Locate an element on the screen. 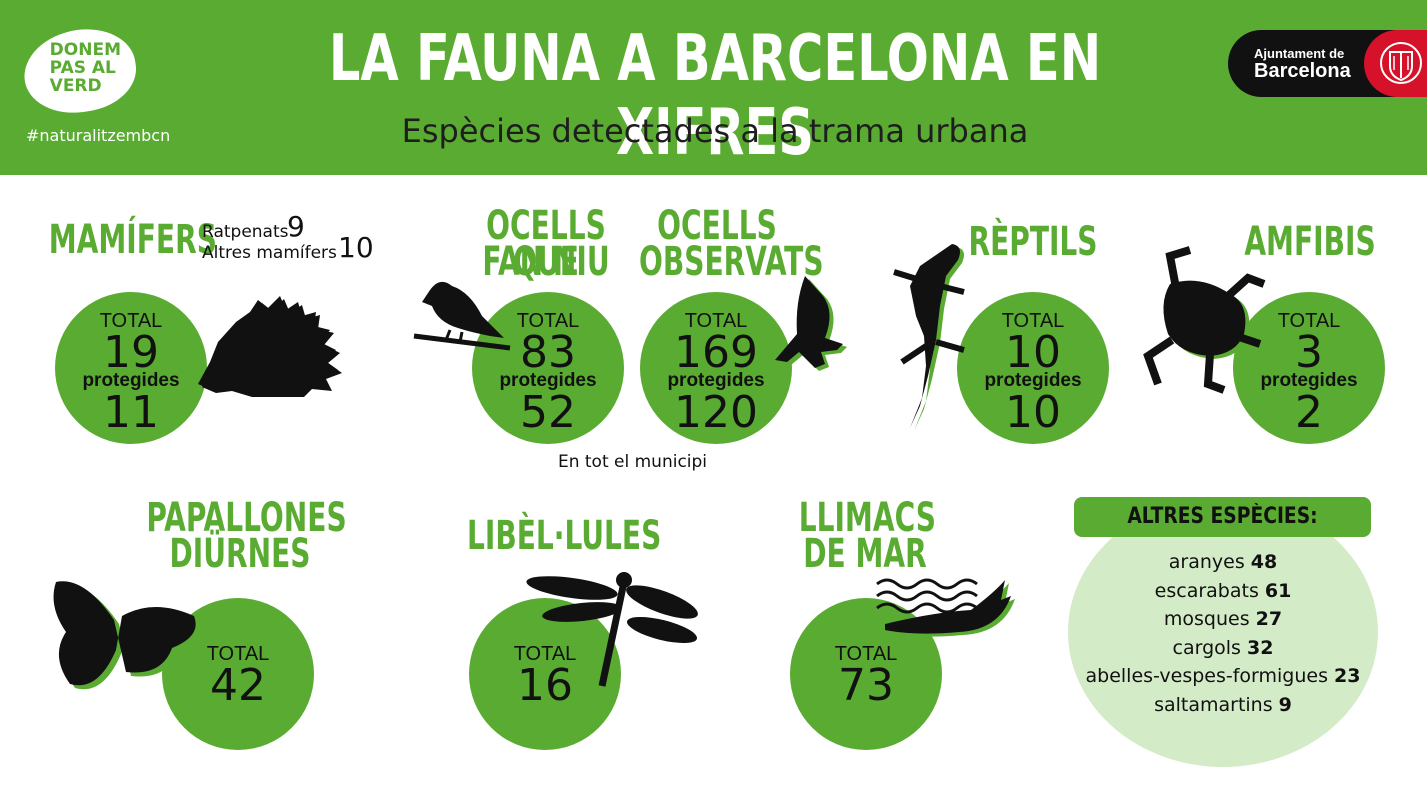 Image resolution: width=1427 pixels, height=797 pixels. mamifers-title: MAMÍFERS is located at coordinates (132, 240).